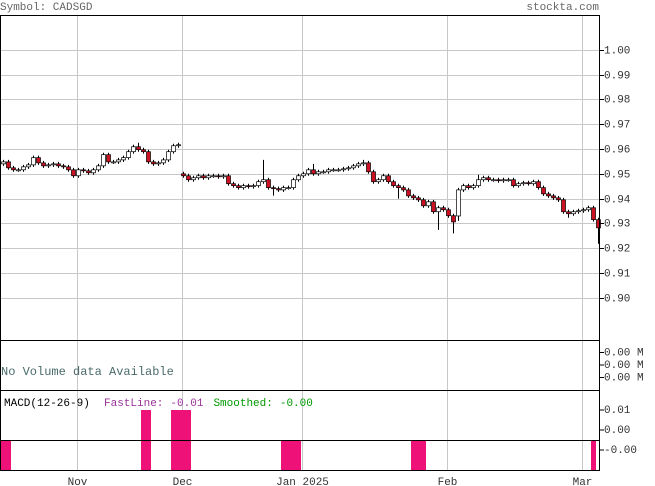 This screenshot has width=655, height=486. What do you see at coordinates (617, 200) in the screenshot?
I see `y-tick-label: 0.94` at bounding box center [617, 200].